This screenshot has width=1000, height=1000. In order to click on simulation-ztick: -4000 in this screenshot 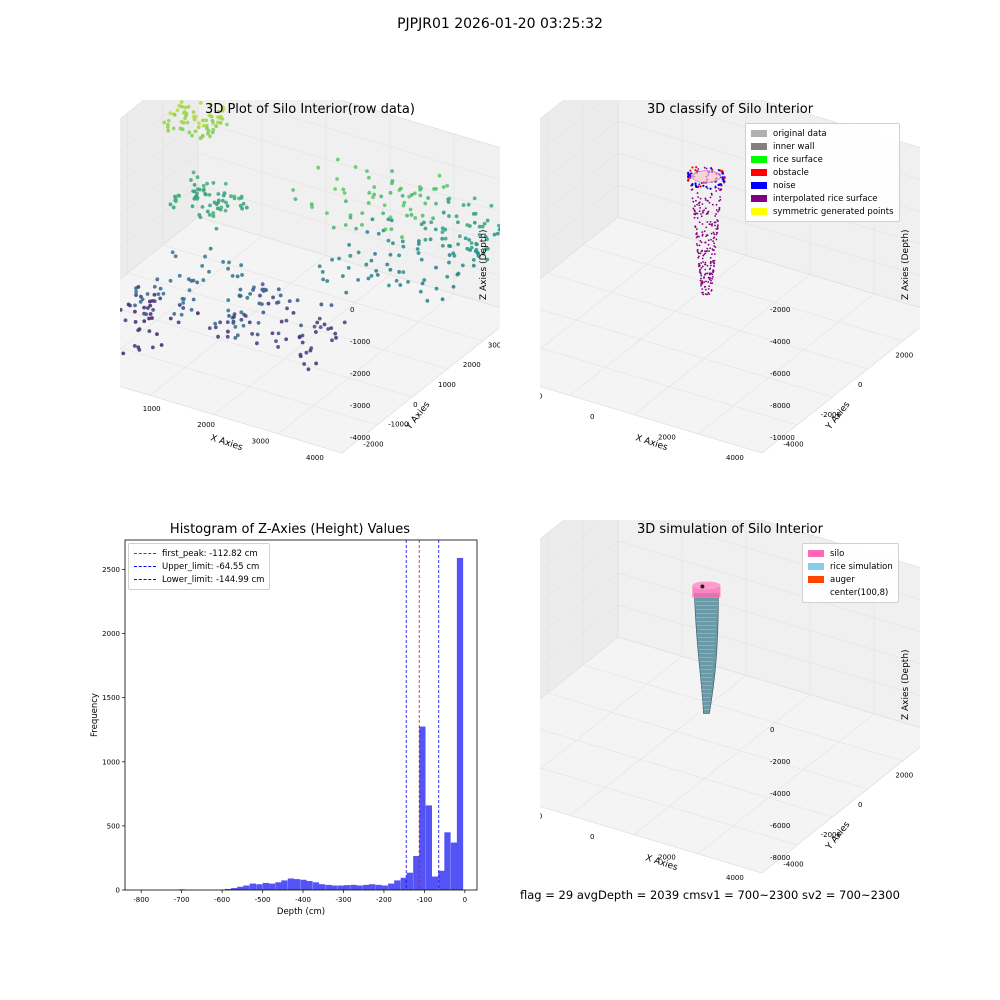, I will do `click(780, 794)`.